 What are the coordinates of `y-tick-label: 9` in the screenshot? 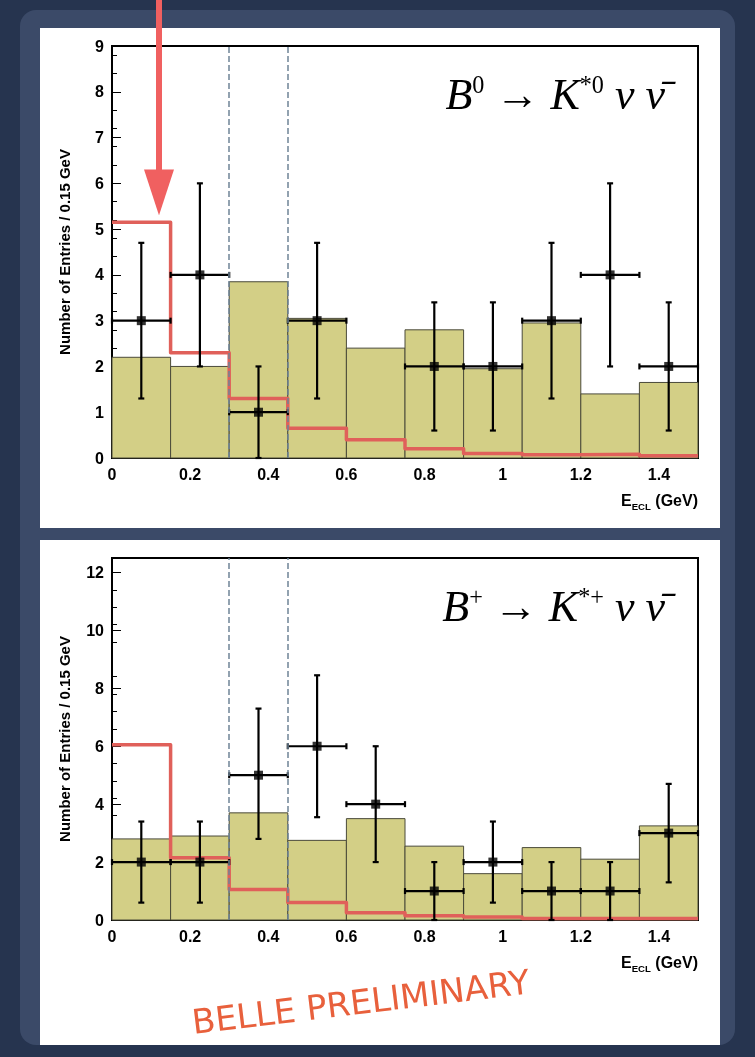 It's located at (100, 46).